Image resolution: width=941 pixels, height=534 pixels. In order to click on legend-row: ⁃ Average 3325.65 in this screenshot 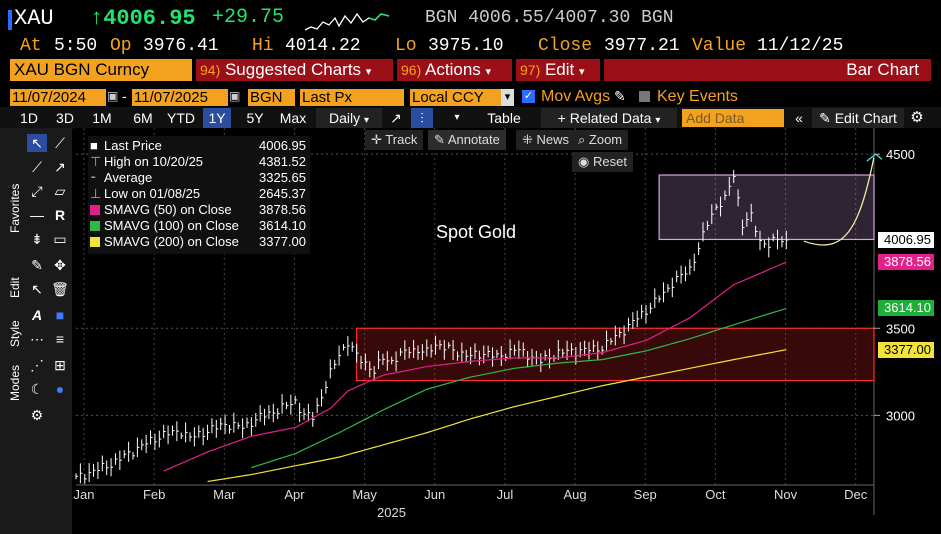, I will do `click(198, 178)`.